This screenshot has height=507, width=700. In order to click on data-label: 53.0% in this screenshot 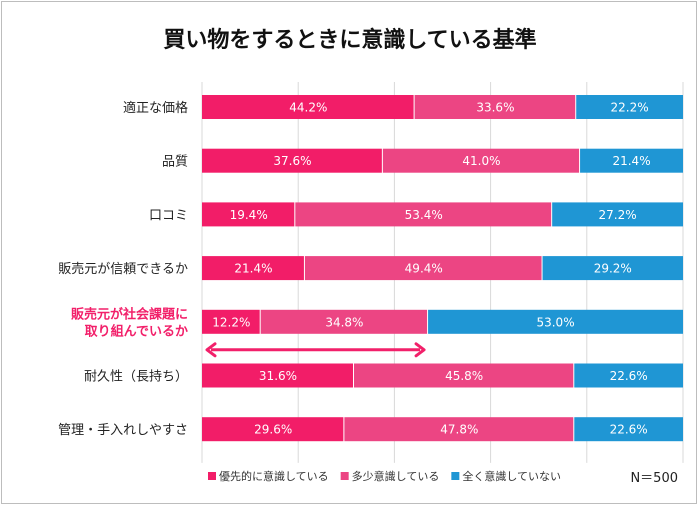, I will do `click(555, 322)`.